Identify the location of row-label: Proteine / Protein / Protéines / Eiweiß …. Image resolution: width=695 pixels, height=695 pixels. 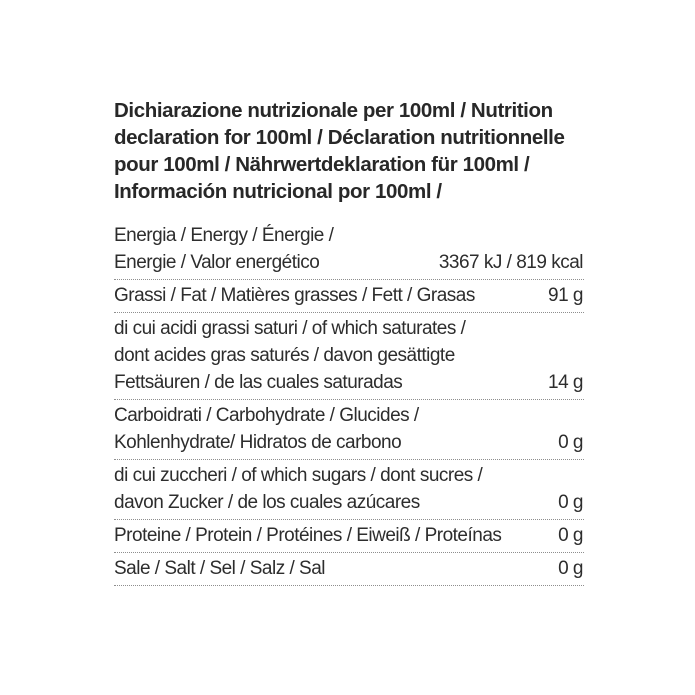
(308, 535).